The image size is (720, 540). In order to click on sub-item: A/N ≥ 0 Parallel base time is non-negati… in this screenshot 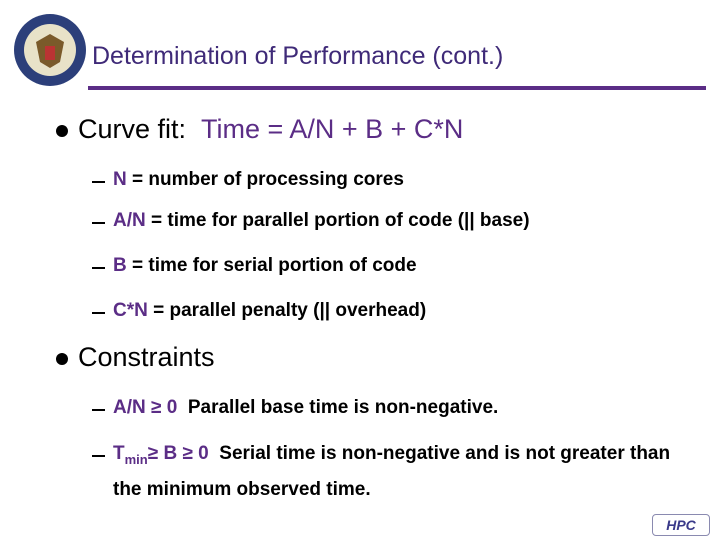, I will do `click(408, 408)`.